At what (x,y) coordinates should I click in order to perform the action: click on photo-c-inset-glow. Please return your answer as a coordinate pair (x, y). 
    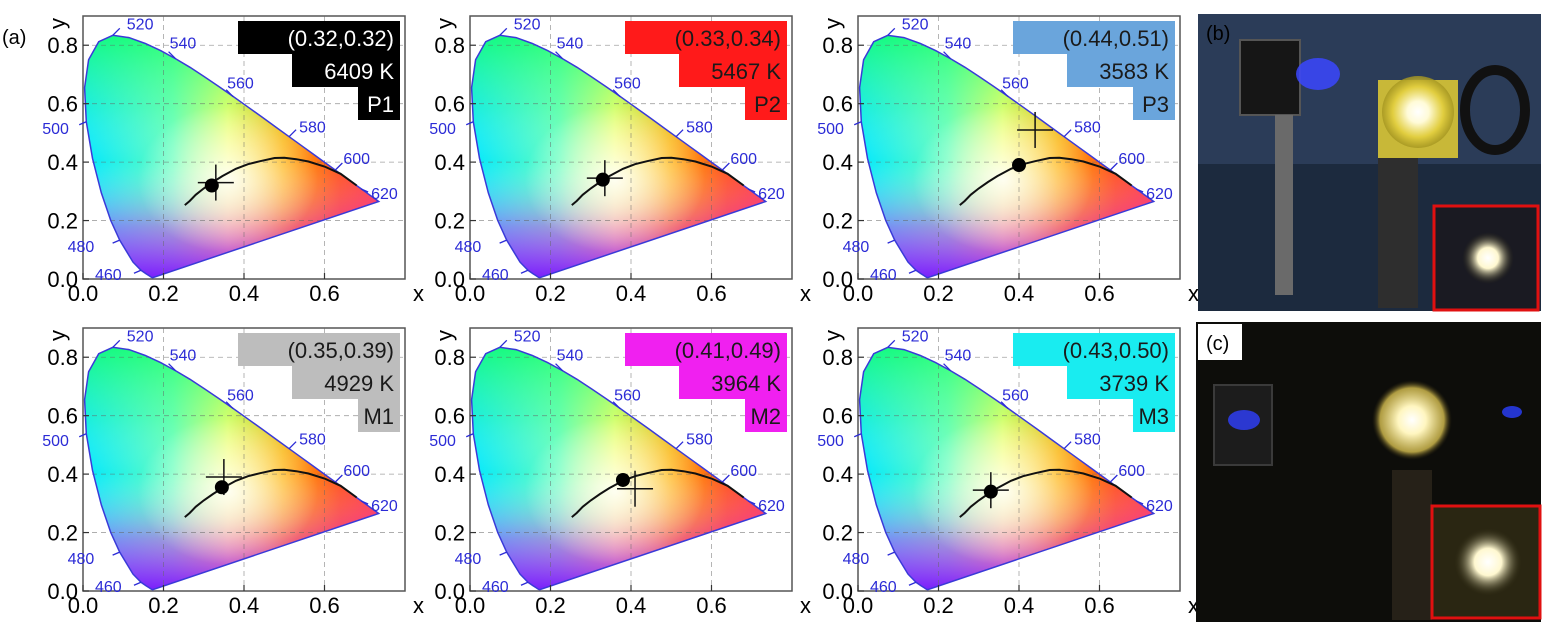
    Looking at the image, I should click on (1488, 562).